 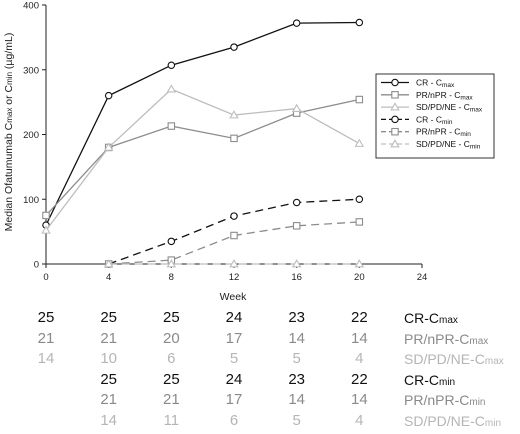 I want to click on legend-label: CR - Cmin, so click(x=434, y=120).